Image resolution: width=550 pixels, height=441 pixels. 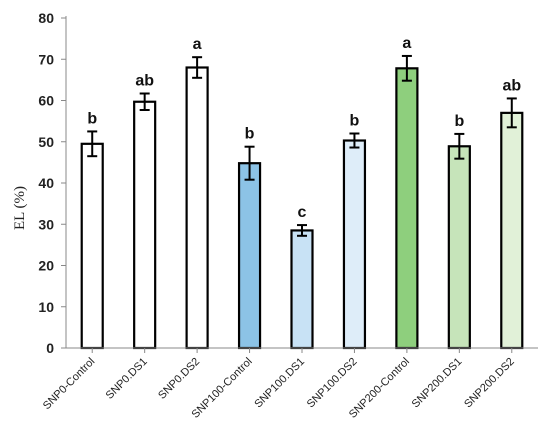 I want to click on bar-snp100-ds2, so click(x=354, y=244).